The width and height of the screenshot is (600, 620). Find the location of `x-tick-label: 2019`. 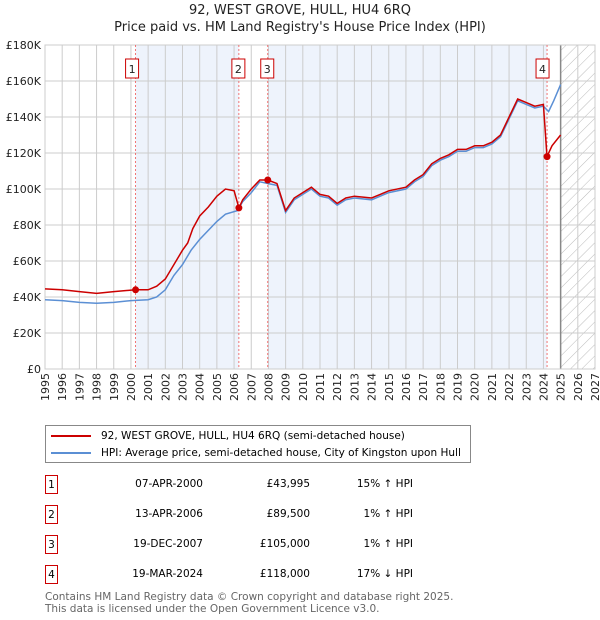

x-tick-label: 2019 is located at coordinates (458, 387).